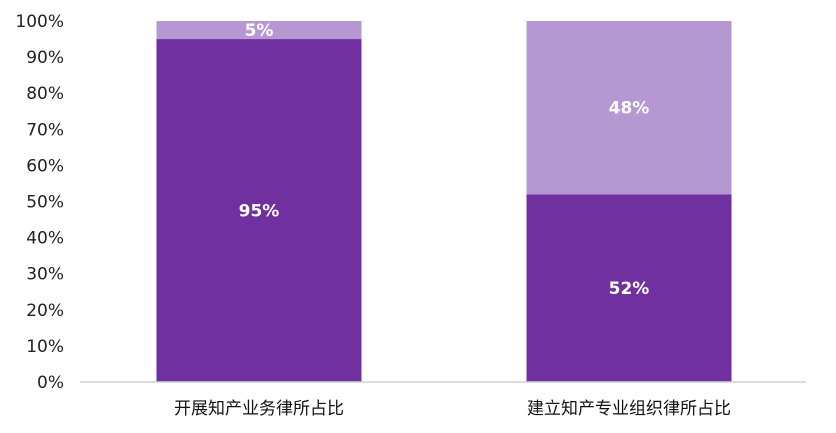 The height and width of the screenshot is (433, 836). I want to click on data-label: 5%, so click(259, 31).